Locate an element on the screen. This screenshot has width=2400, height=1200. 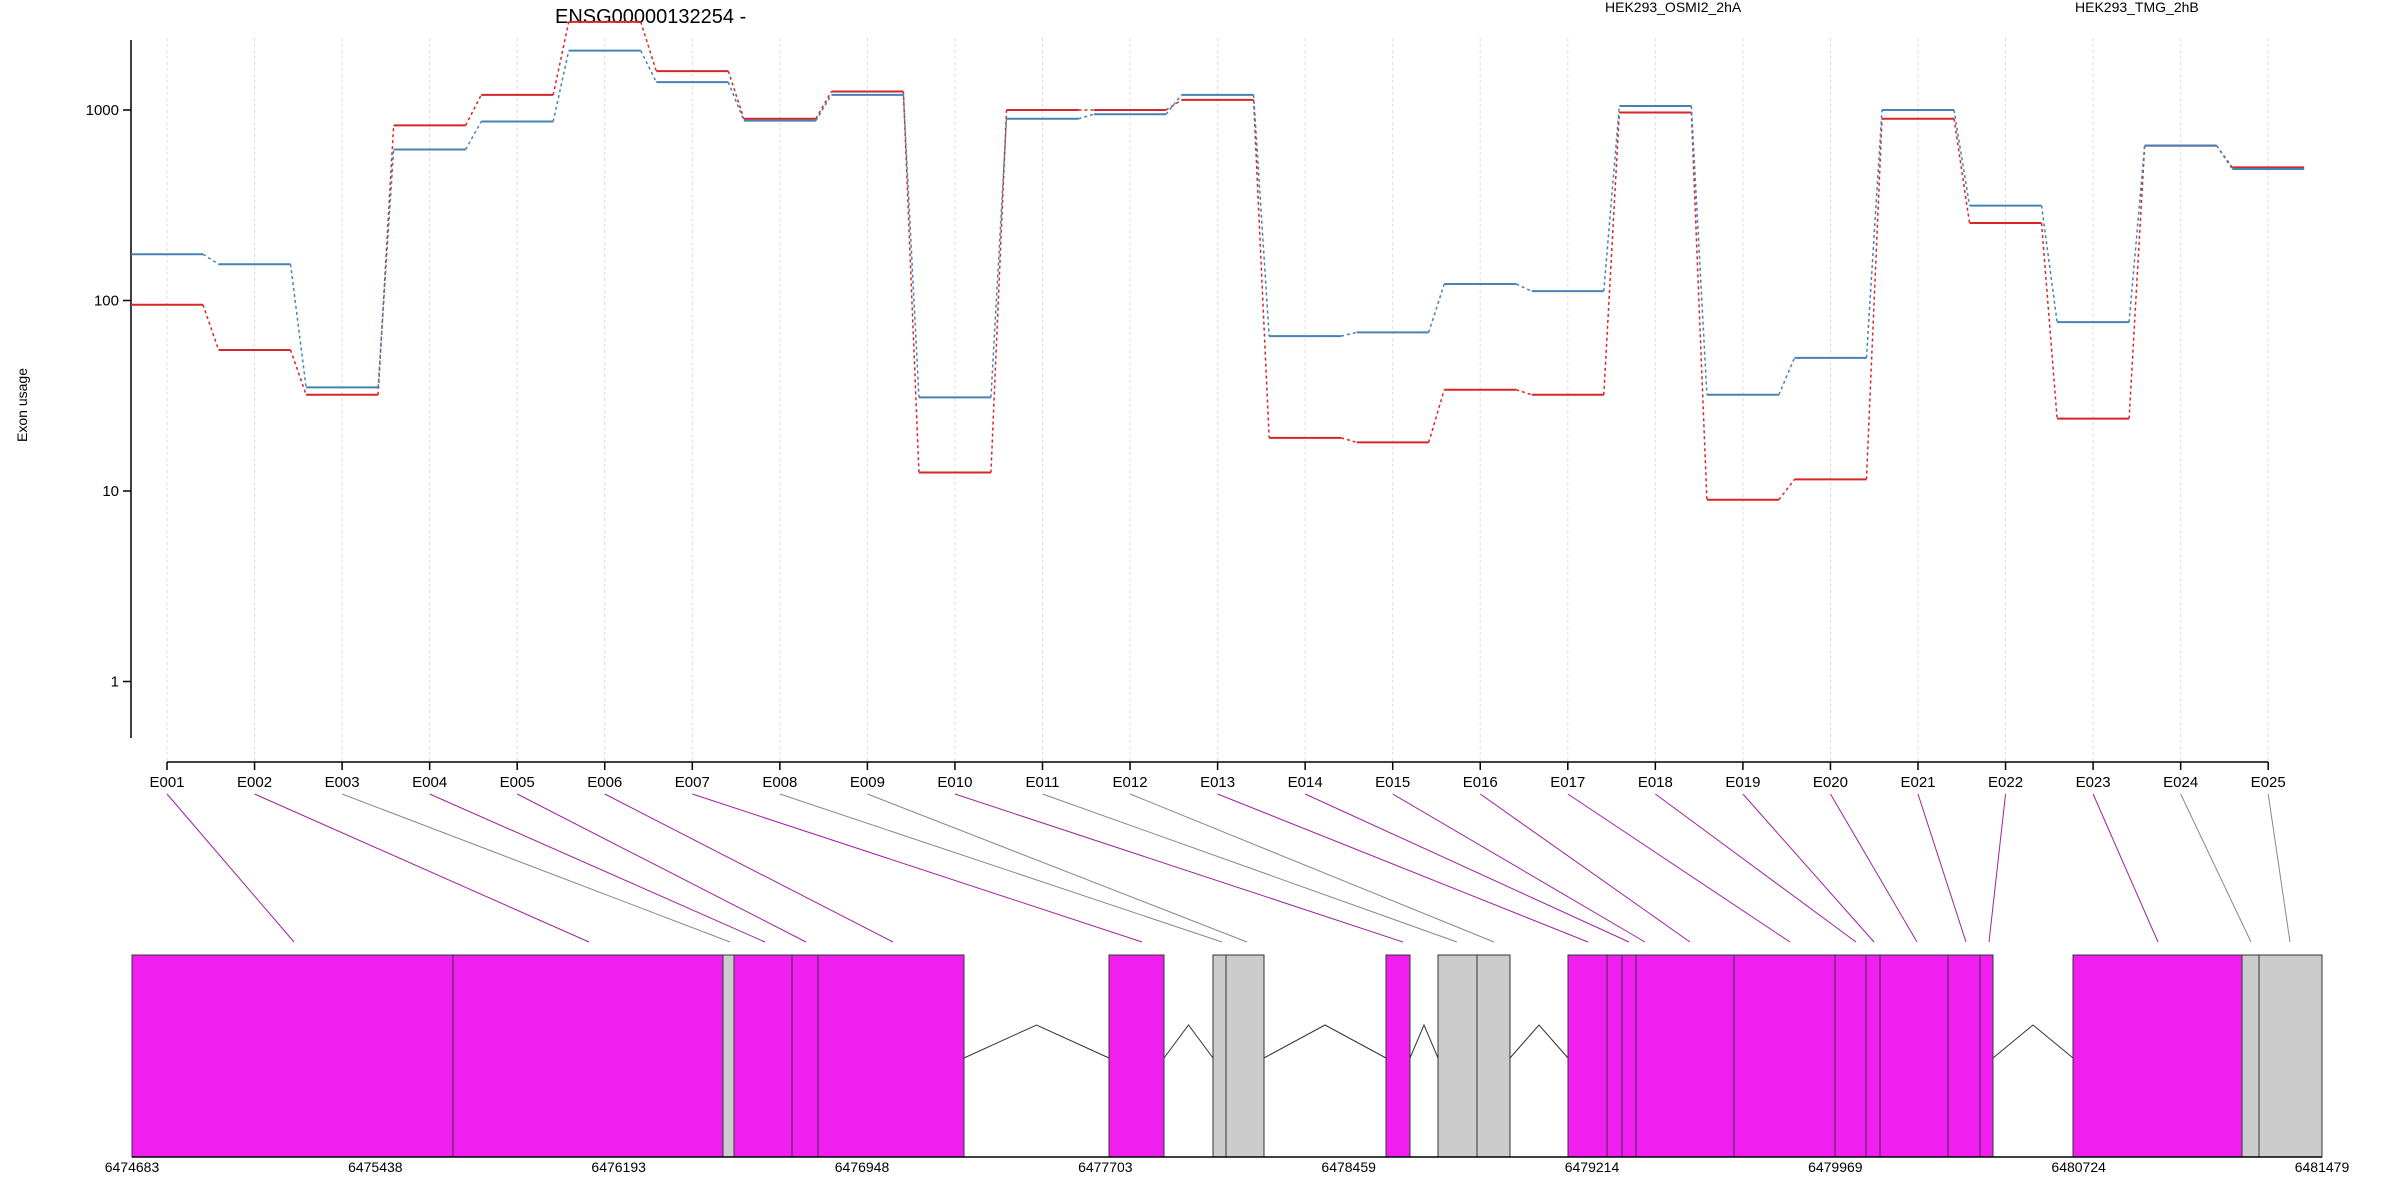
x-tick-label-e014: E014 is located at coordinates (1305, 782).